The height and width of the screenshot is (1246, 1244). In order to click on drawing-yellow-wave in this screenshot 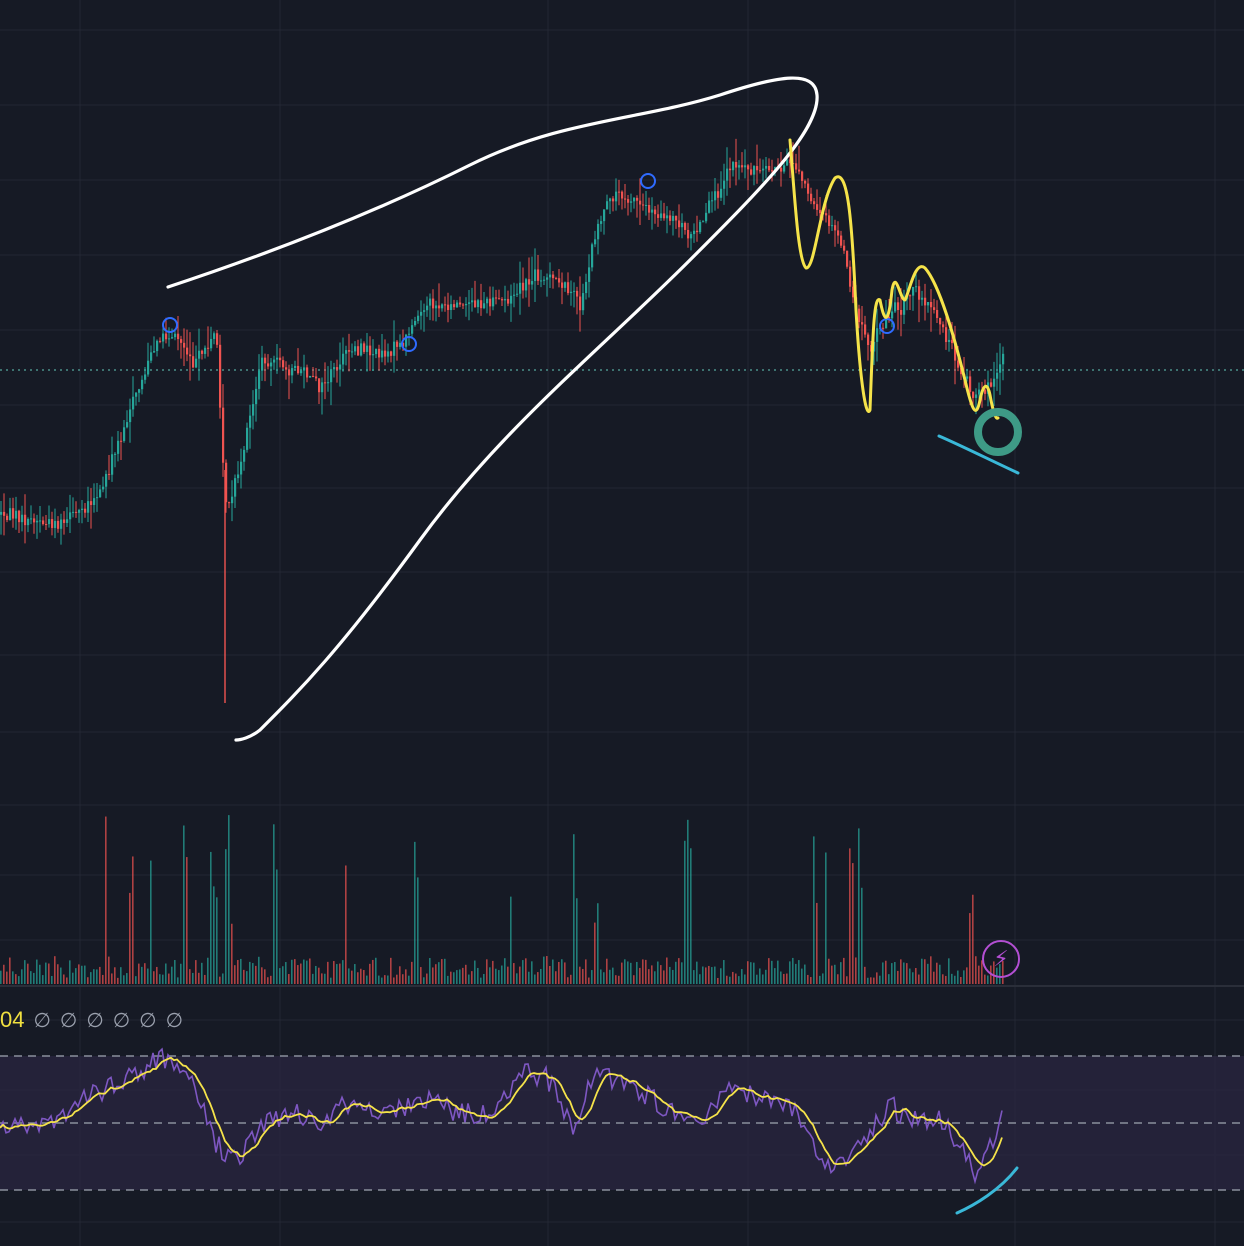, I will do `click(894, 279)`.